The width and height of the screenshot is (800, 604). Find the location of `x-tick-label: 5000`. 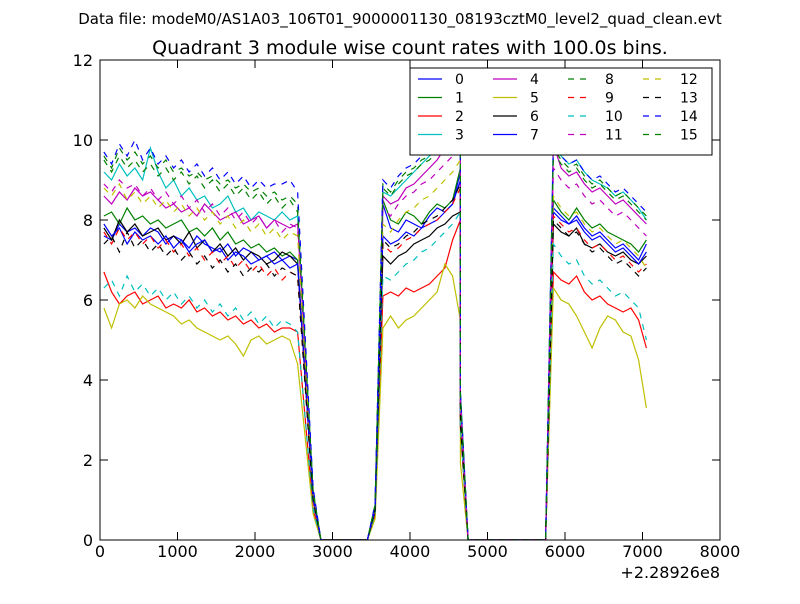

x-tick-label: 5000 is located at coordinates (487, 551).